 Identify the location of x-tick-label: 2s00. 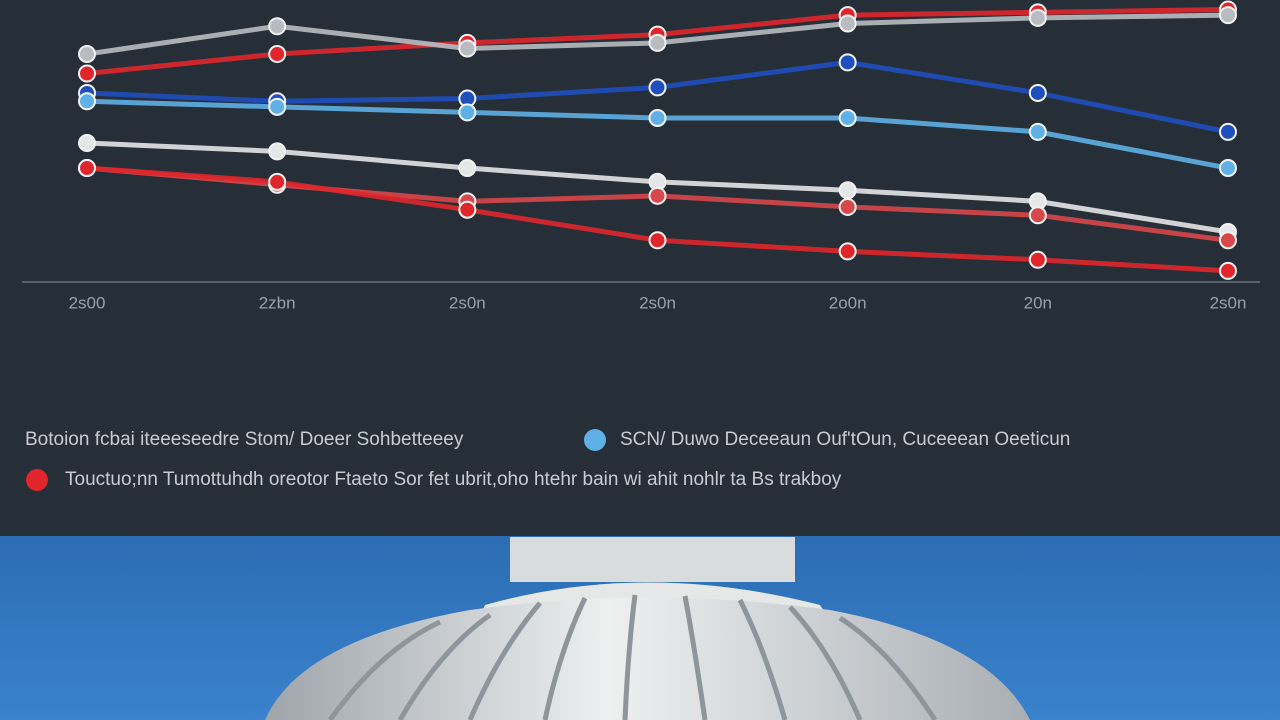
(87, 302).